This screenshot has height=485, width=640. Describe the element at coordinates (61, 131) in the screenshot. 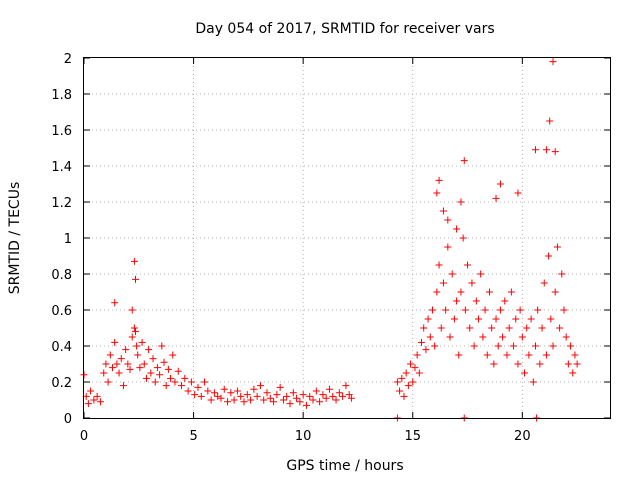

I see `y-tick-label: 1.6` at that location.